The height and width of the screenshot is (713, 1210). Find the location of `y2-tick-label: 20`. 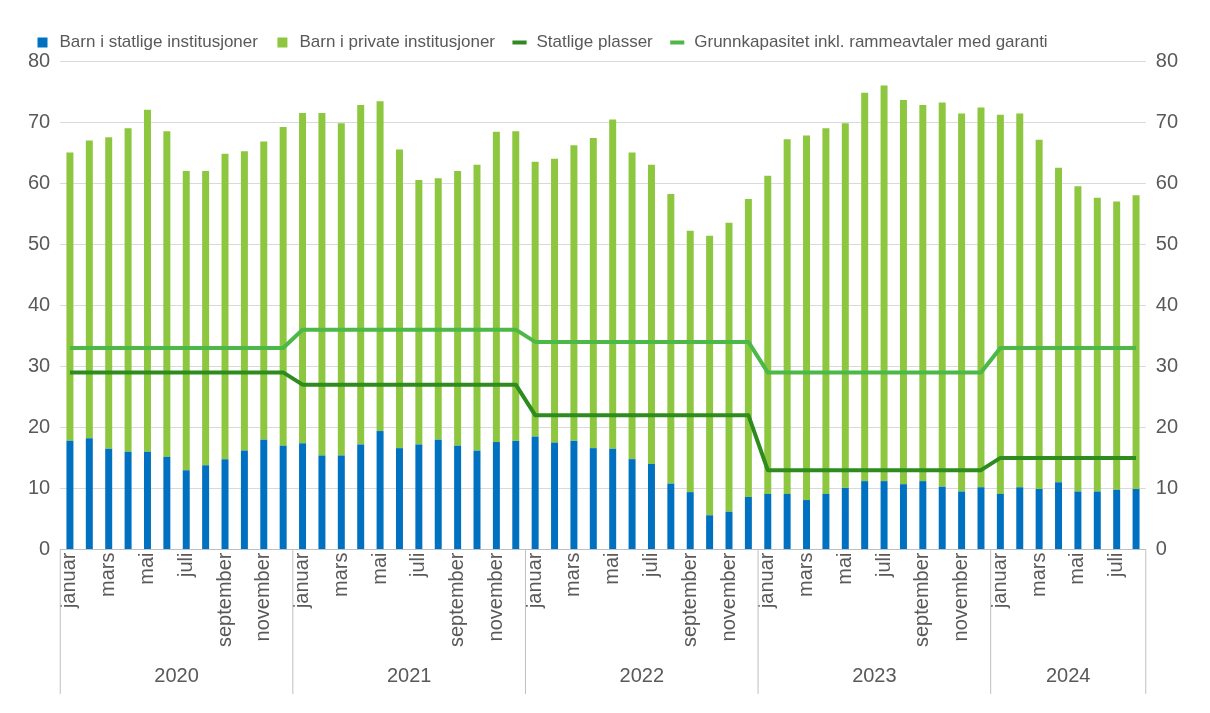

y2-tick-label: 20 is located at coordinates (1166, 425).